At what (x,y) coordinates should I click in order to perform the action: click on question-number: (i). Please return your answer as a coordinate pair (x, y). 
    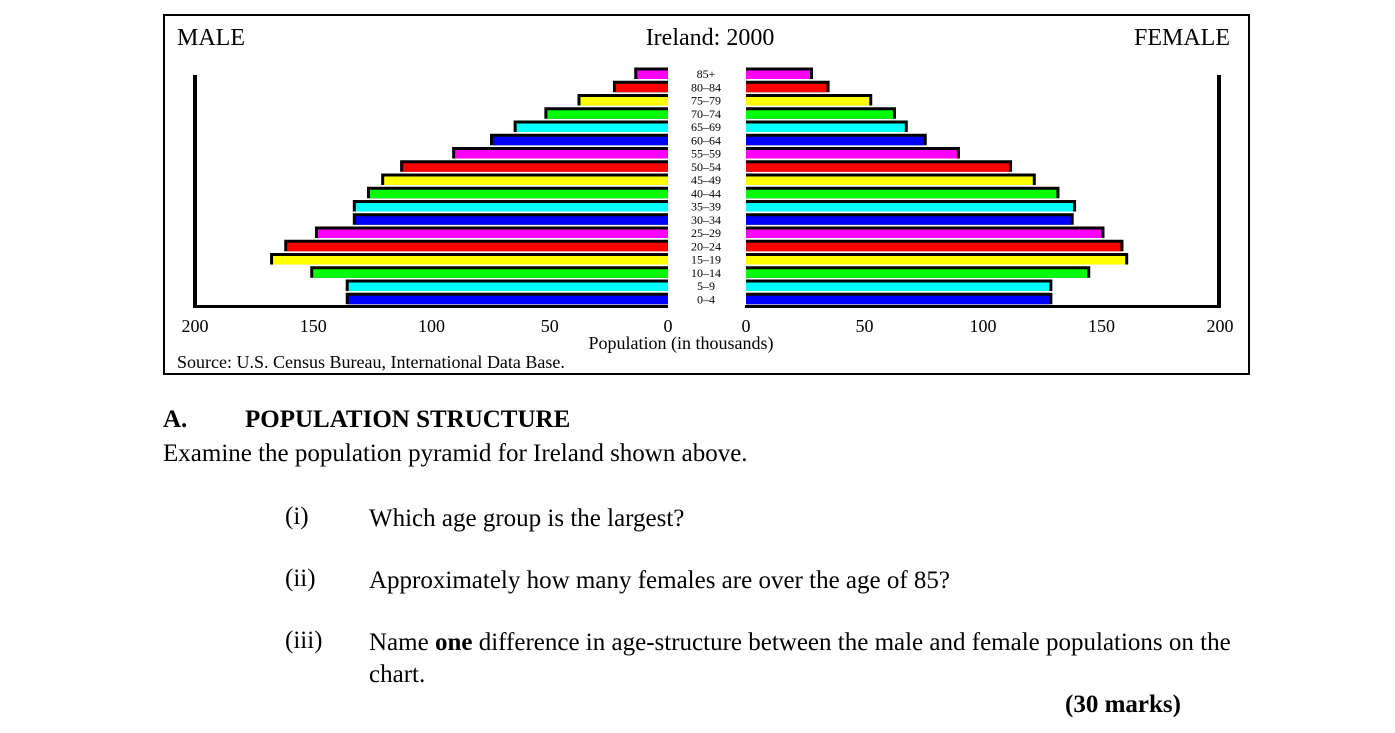
    Looking at the image, I should click on (297, 516).